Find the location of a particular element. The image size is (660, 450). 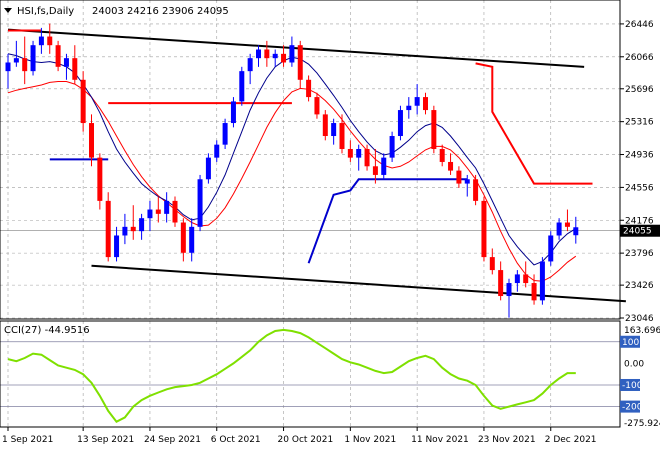

price-tick-label: 26446 is located at coordinates (639, 25).